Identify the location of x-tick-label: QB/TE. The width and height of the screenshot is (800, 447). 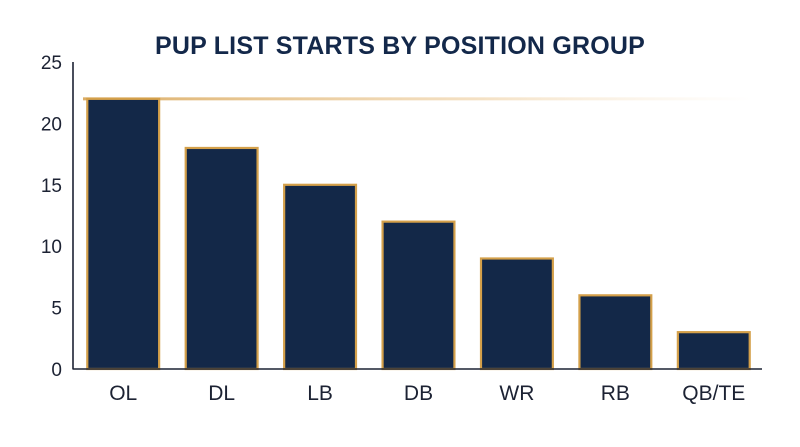
(713, 393).